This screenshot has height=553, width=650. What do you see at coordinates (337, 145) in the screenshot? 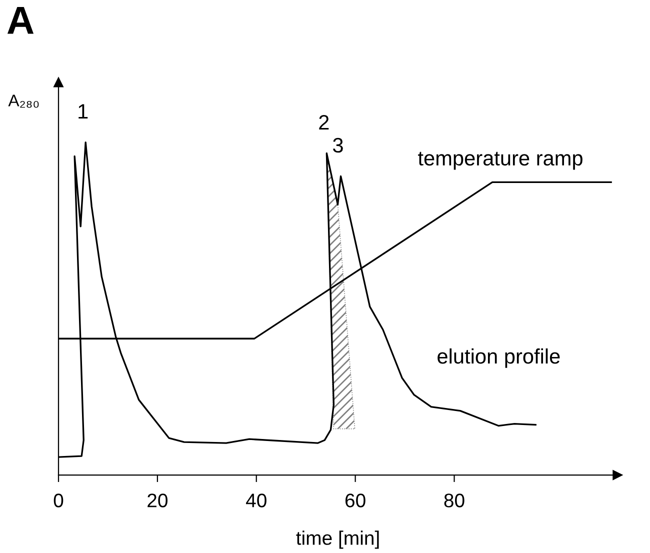
I see `annotation: 3` at bounding box center [337, 145].